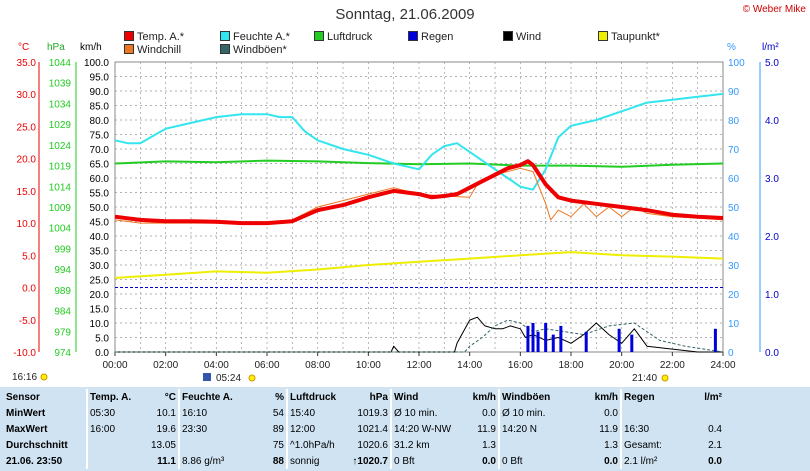  Describe the element at coordinates (25, 377) in the screenshot. I see `sunrise-left-label: 16:16` at that location.